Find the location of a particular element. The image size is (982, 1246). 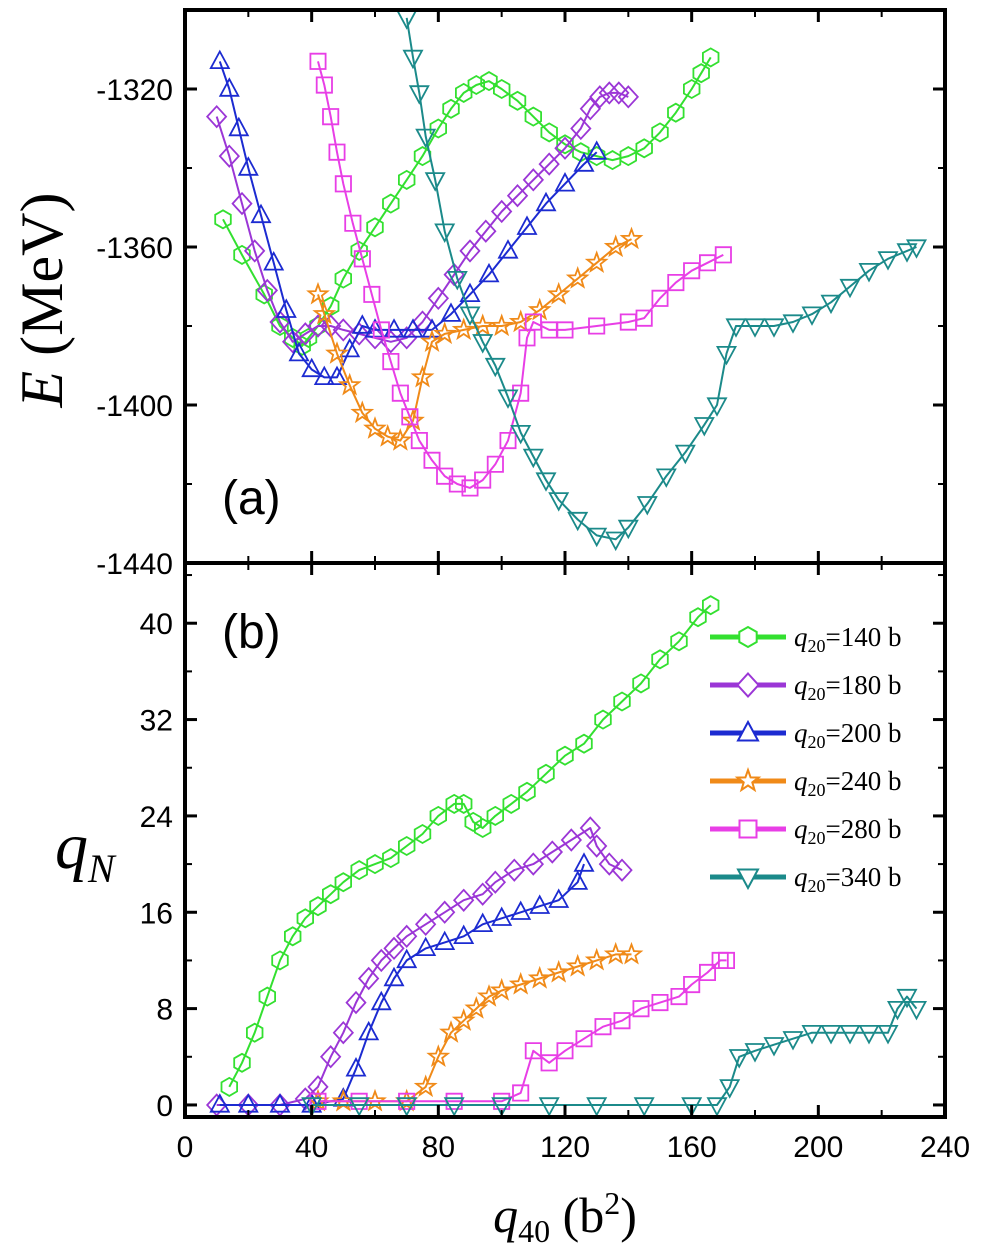

x-label-main: q is located at coordinates (505, 1215).